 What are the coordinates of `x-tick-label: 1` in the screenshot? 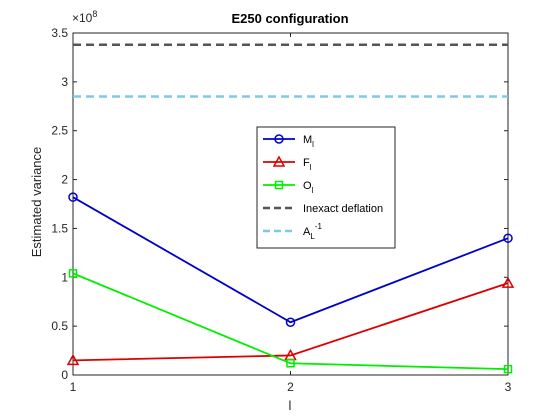 It's located at (73, 387).